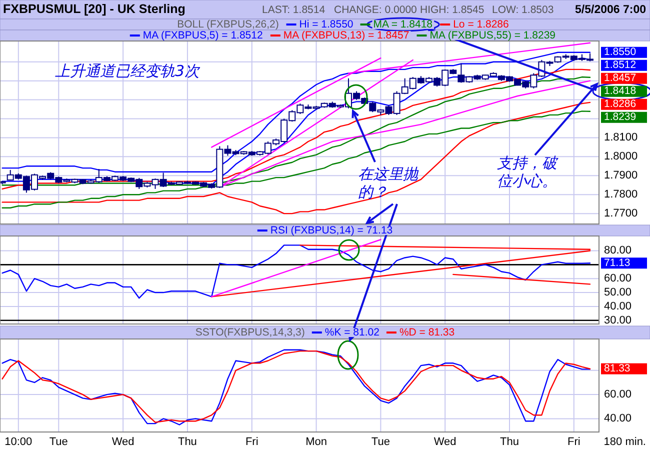 This screenshot has height=450, width=650. What do you see at coordinates (618, 320) in the screenshot?
I see `y-tick-label: 30.00` at bounding box center [618, 320].